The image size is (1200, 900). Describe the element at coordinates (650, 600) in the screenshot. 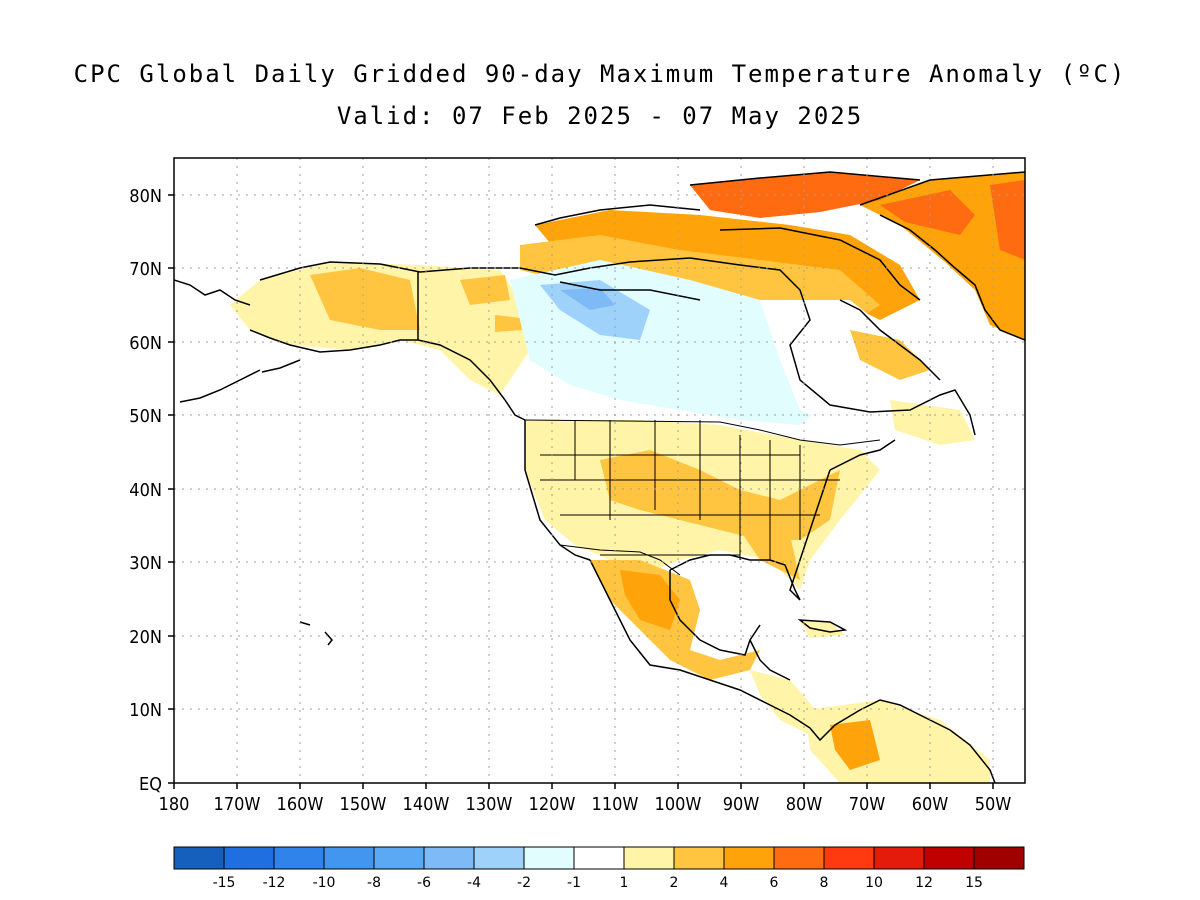

I see `mexico-strong-anomaly` at that location.